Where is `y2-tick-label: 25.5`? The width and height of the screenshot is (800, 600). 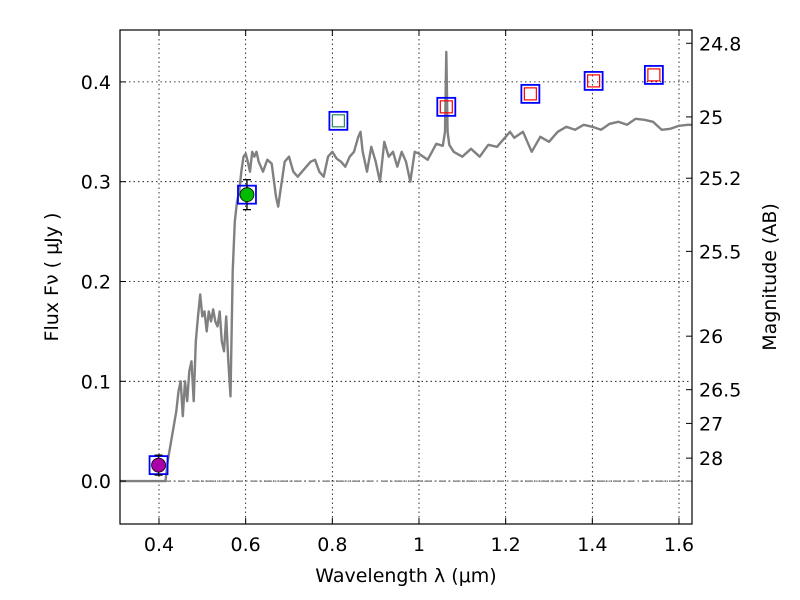
y2-tick-label: 25.5 is located at coordinates (720, 252).